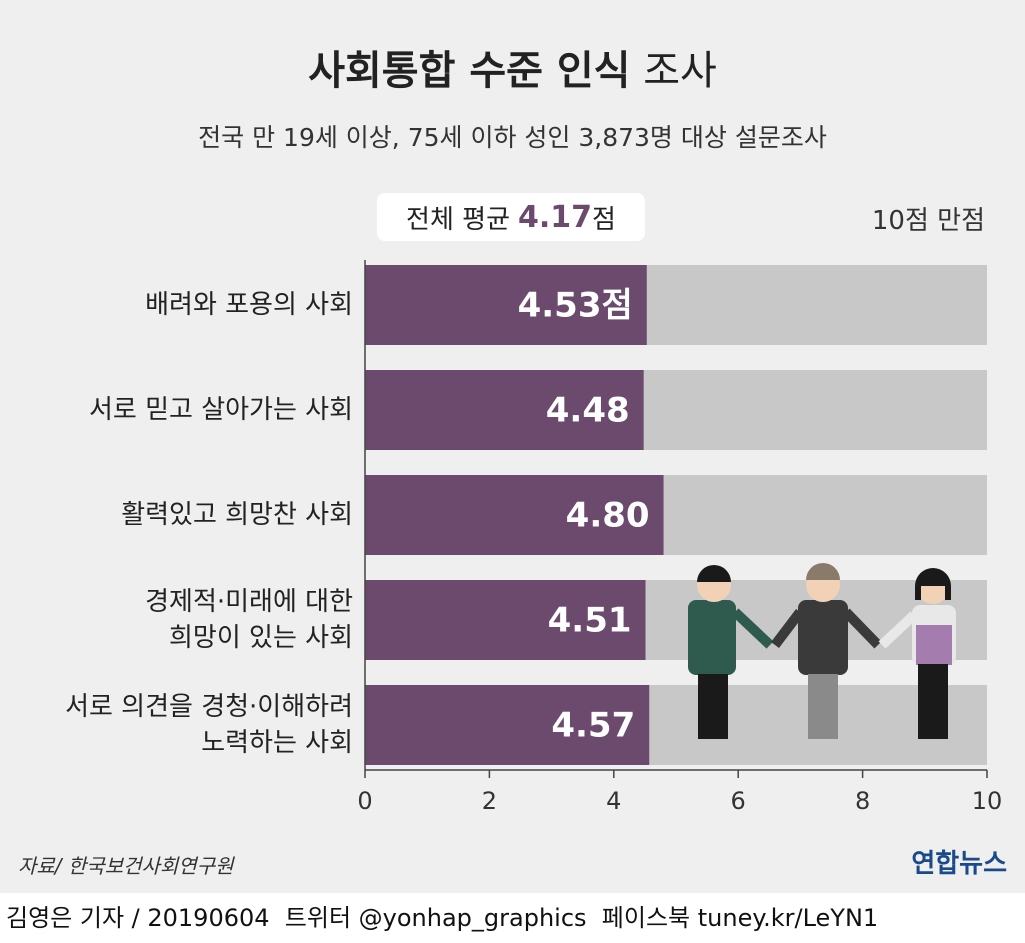  I want to click on x-tick-label: 0, so click(364, 801).